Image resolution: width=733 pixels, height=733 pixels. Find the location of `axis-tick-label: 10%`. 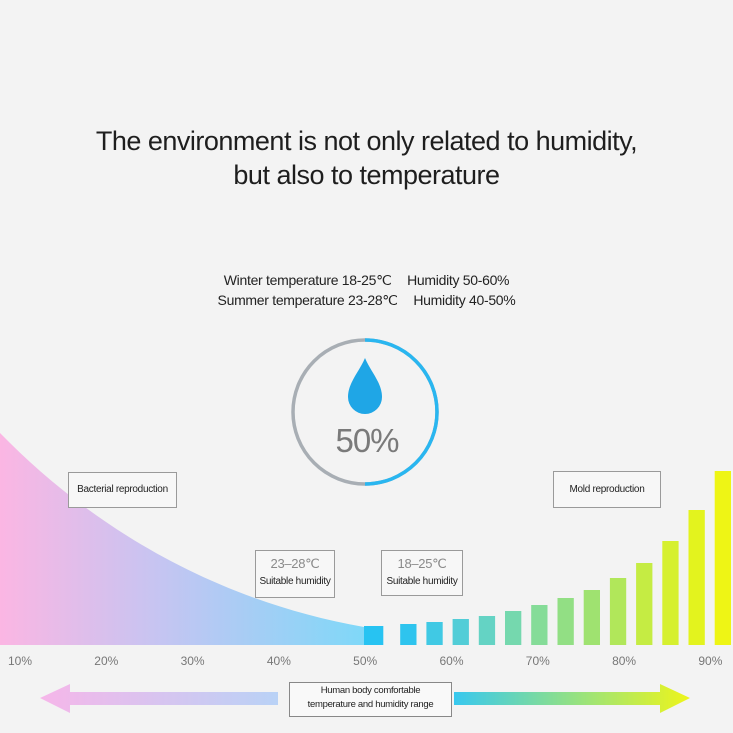

axis-tick-label: 10% is located at coordinates (20, 661).